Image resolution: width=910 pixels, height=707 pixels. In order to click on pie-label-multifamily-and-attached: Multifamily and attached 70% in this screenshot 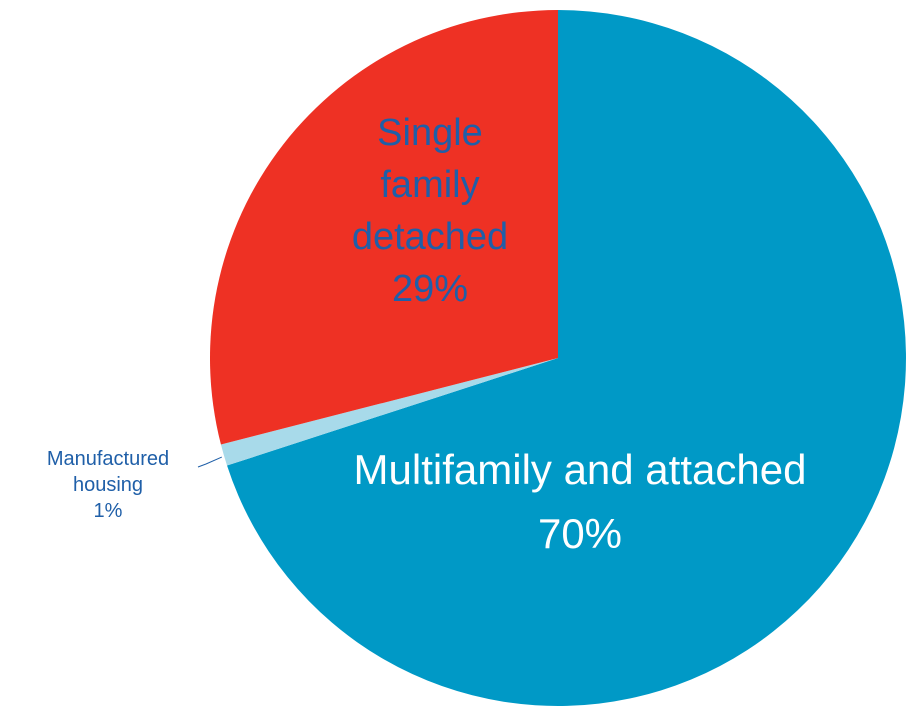, I will do `click(580, 501)`.